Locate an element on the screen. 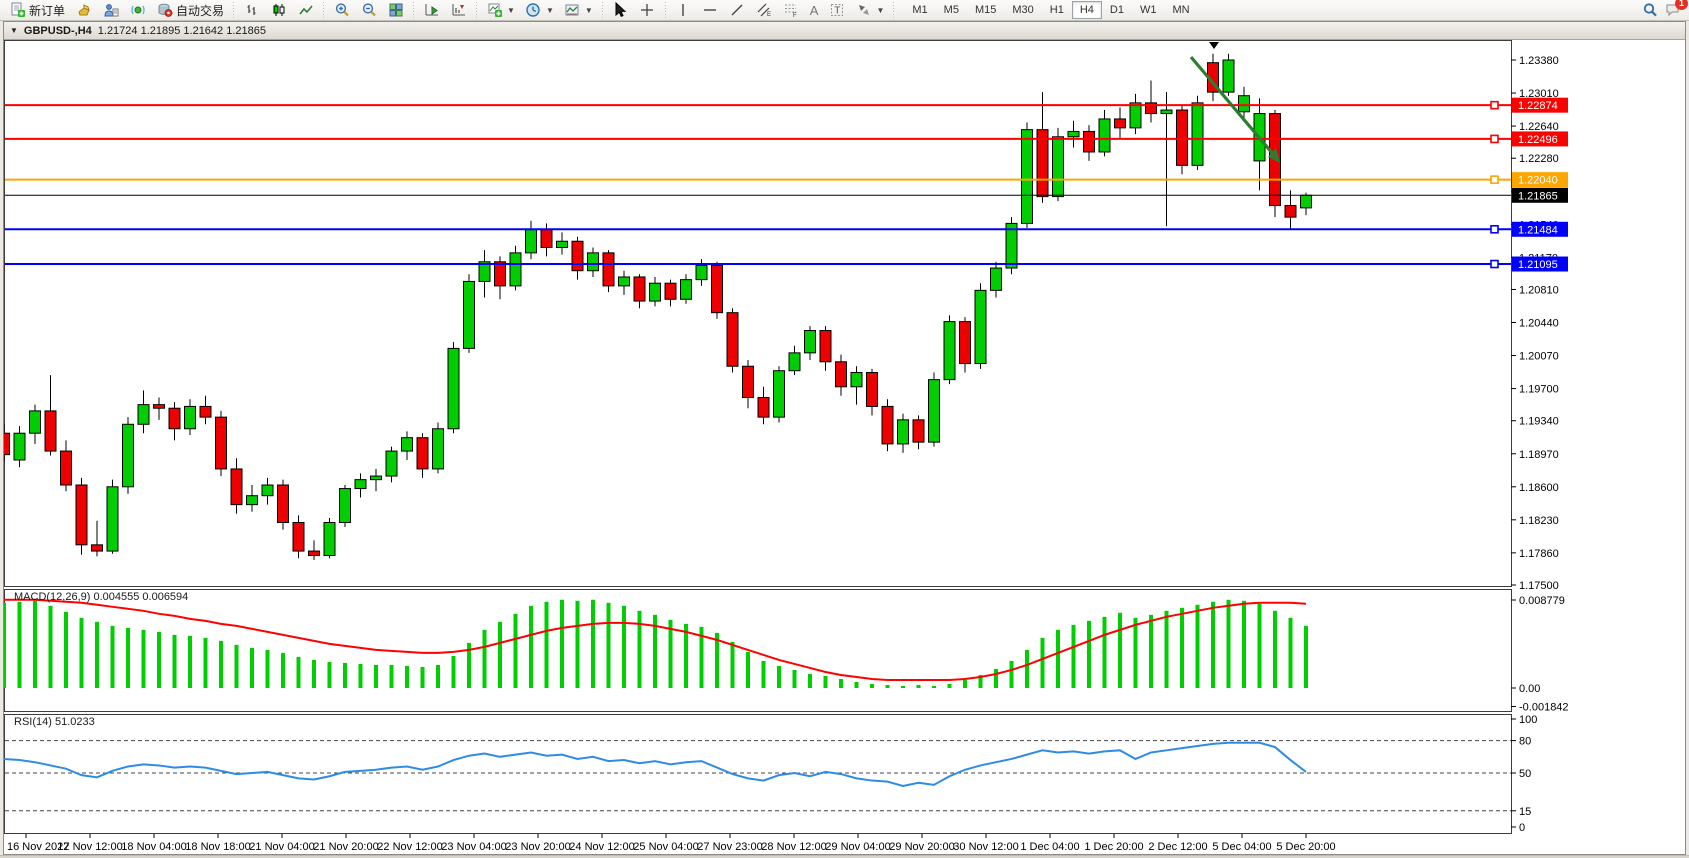 This screenshot has width=1689, height=858. new-chart-icon is located at coordinates (494, 10).